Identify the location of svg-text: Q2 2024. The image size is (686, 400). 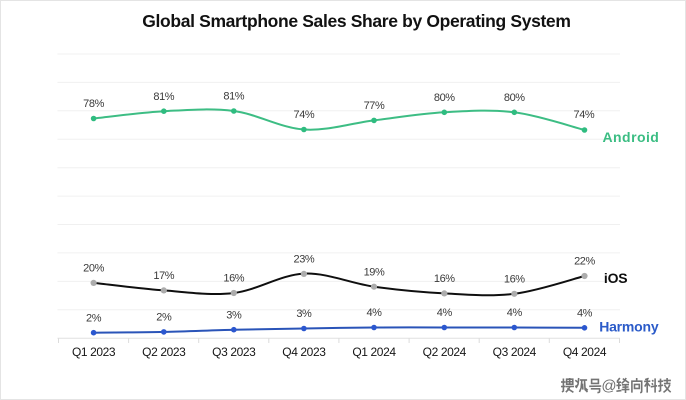
(445, 352).